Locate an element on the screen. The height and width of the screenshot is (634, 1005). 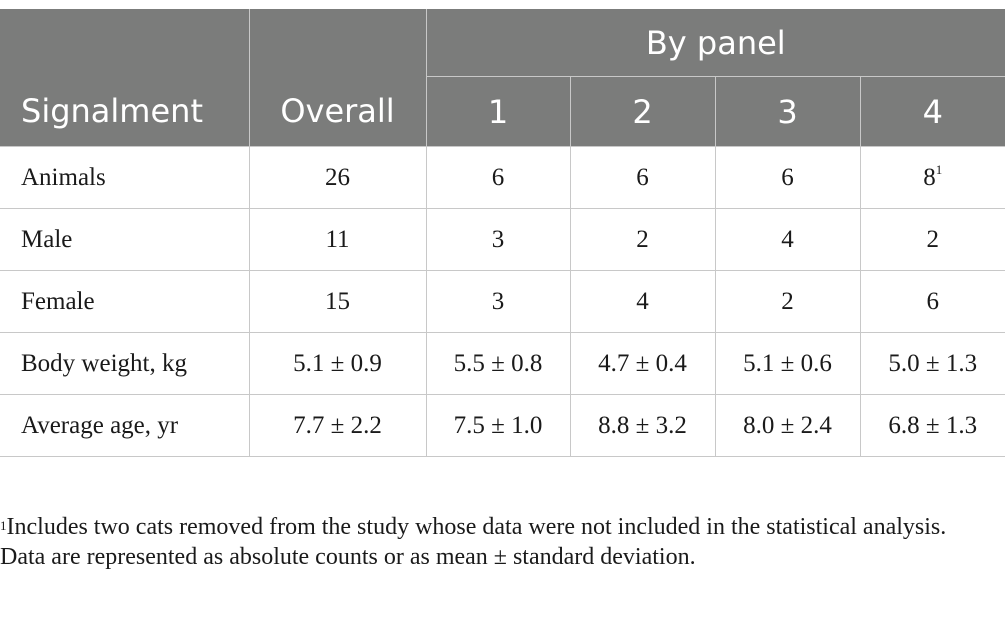
cell-panel-3: 6 is located at coordinates (787, 177).